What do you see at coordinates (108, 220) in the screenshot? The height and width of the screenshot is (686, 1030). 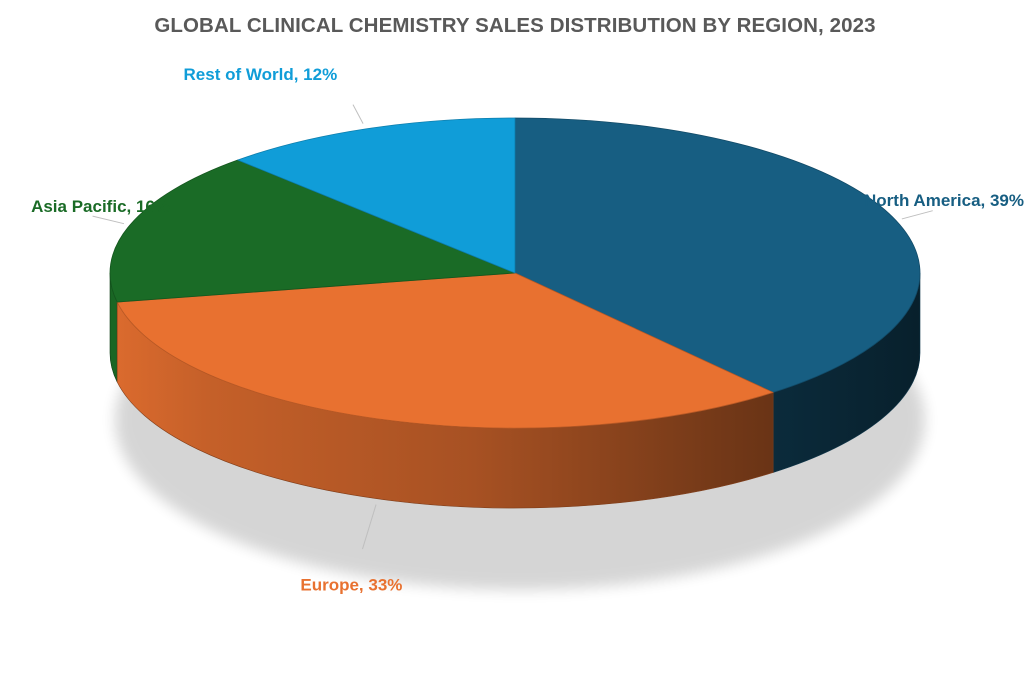 I see `leader-line-asia-pacific` at bounding box center [108, 220].